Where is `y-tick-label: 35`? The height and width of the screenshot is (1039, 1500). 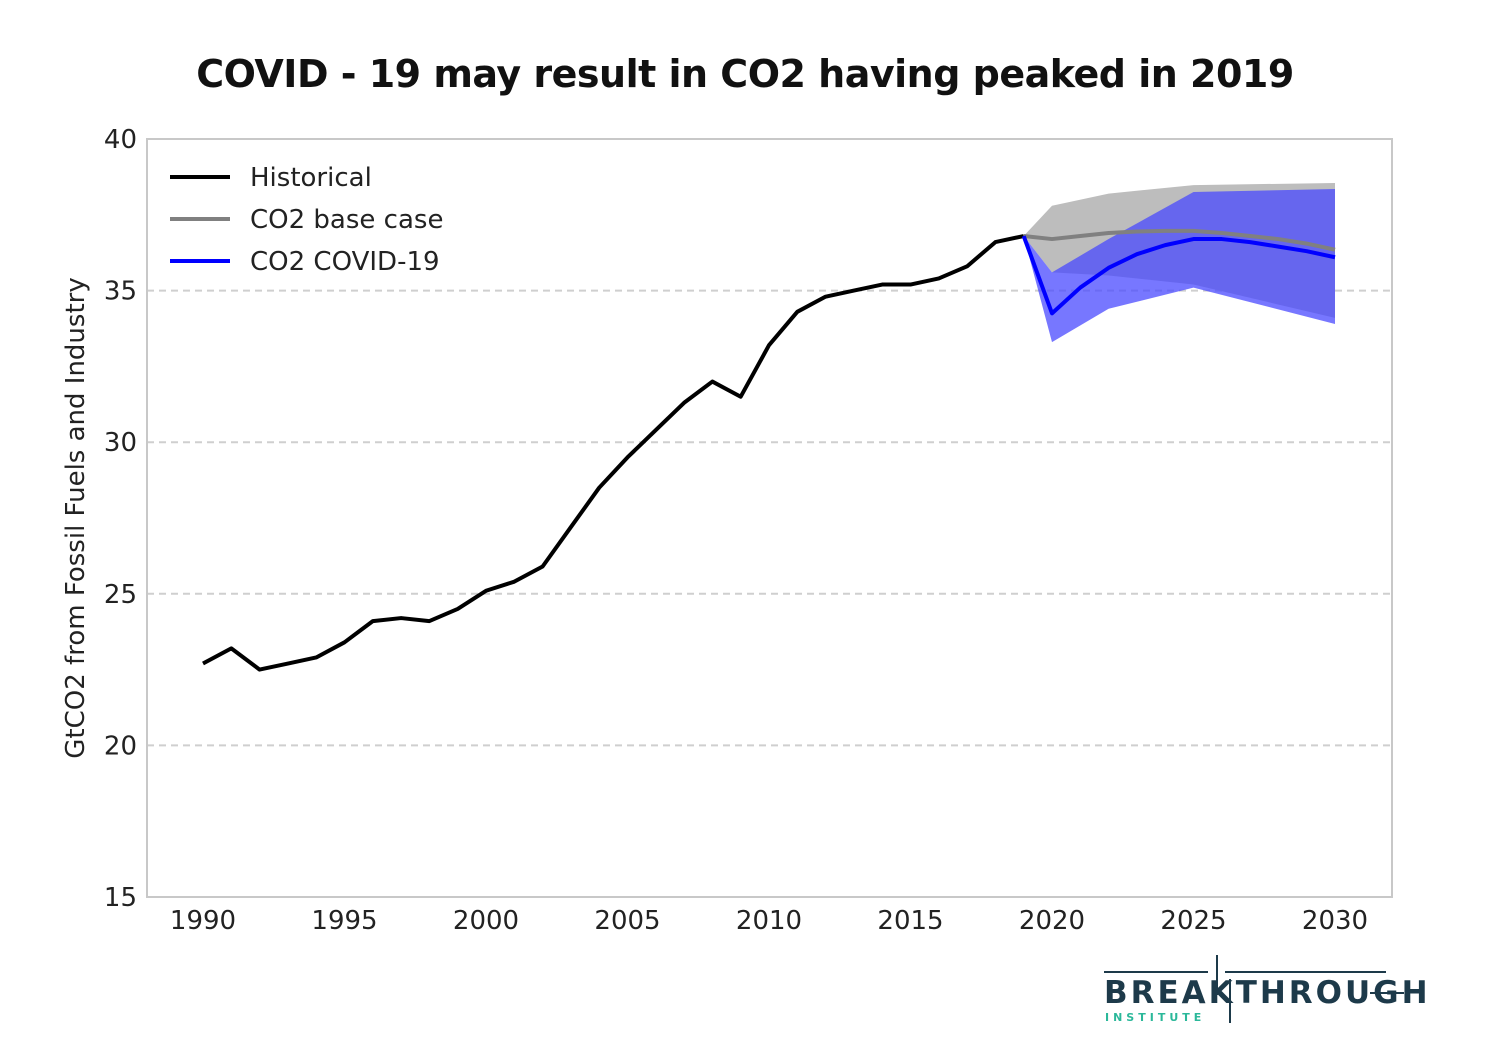 y-tick-label: 35 is located at coordinates (120, 292).